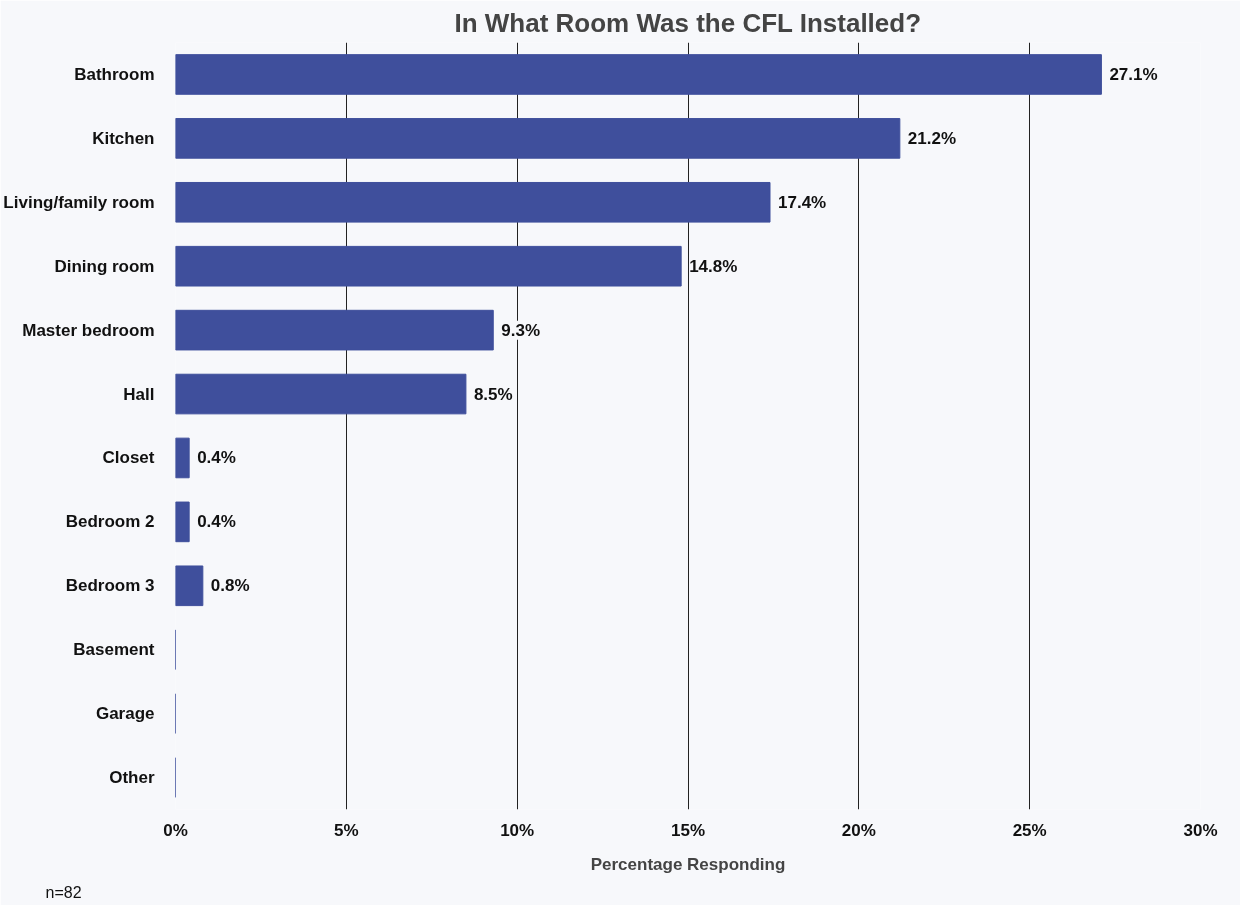 Image resolution: width=1247 pixels, height=915 pixels. What do you see at coordinates (493, 394) in the screenshot?
I see `data-label: 8.5%` at bounding box center [493, 394].